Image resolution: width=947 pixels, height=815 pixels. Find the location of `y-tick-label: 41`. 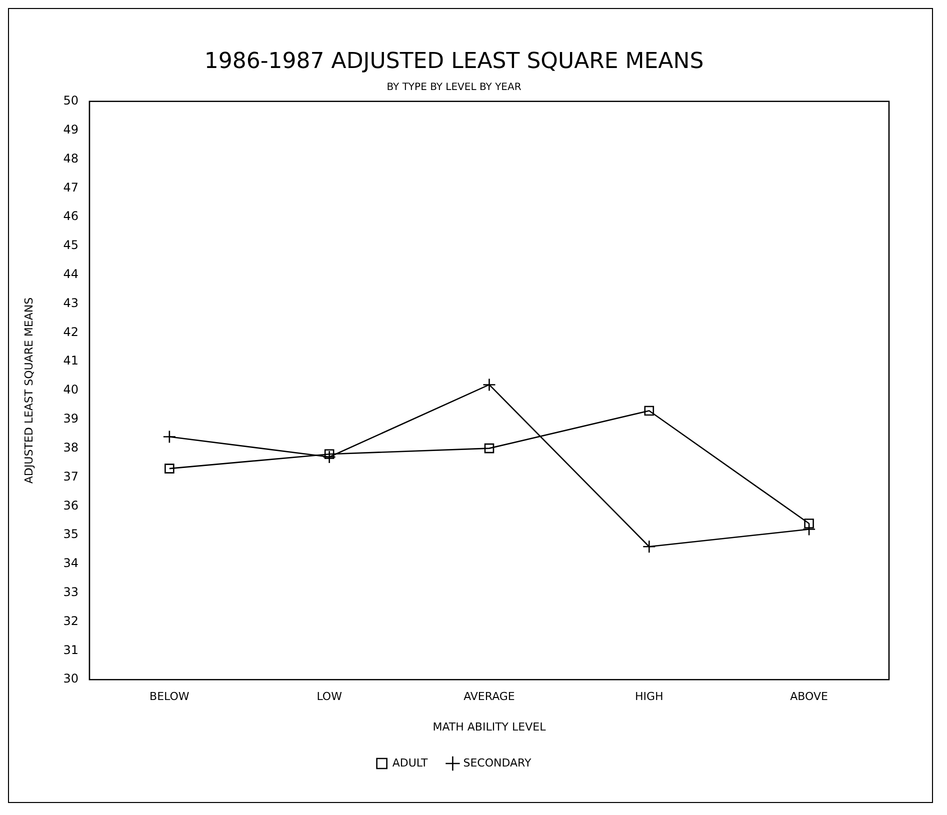

y-tick-label: 41 is located at coordinates (70, 361).